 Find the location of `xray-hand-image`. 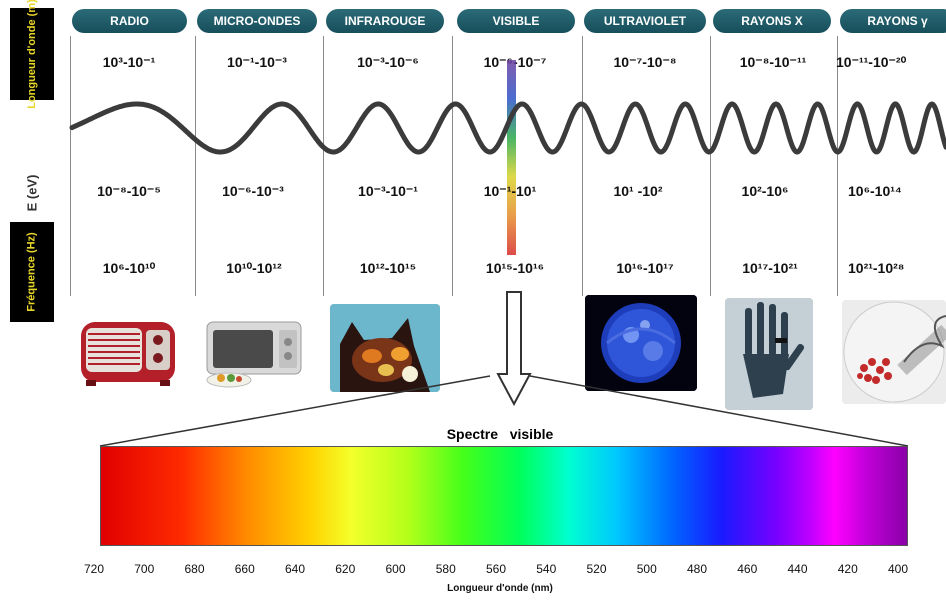

xray-hand-image is located at coordinates (769, 354).